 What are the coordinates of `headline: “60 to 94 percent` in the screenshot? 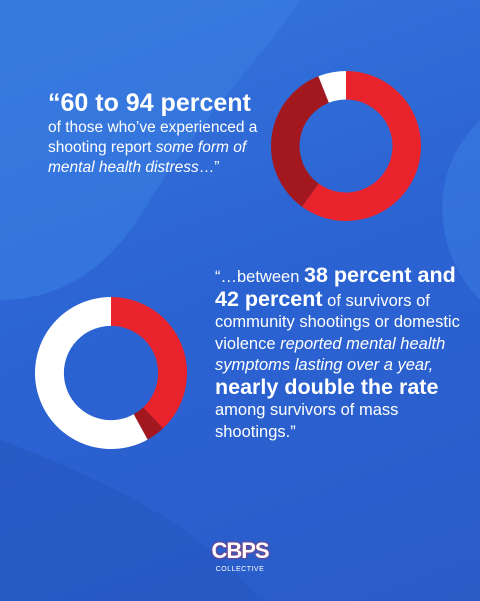 It's located at (149, 103).